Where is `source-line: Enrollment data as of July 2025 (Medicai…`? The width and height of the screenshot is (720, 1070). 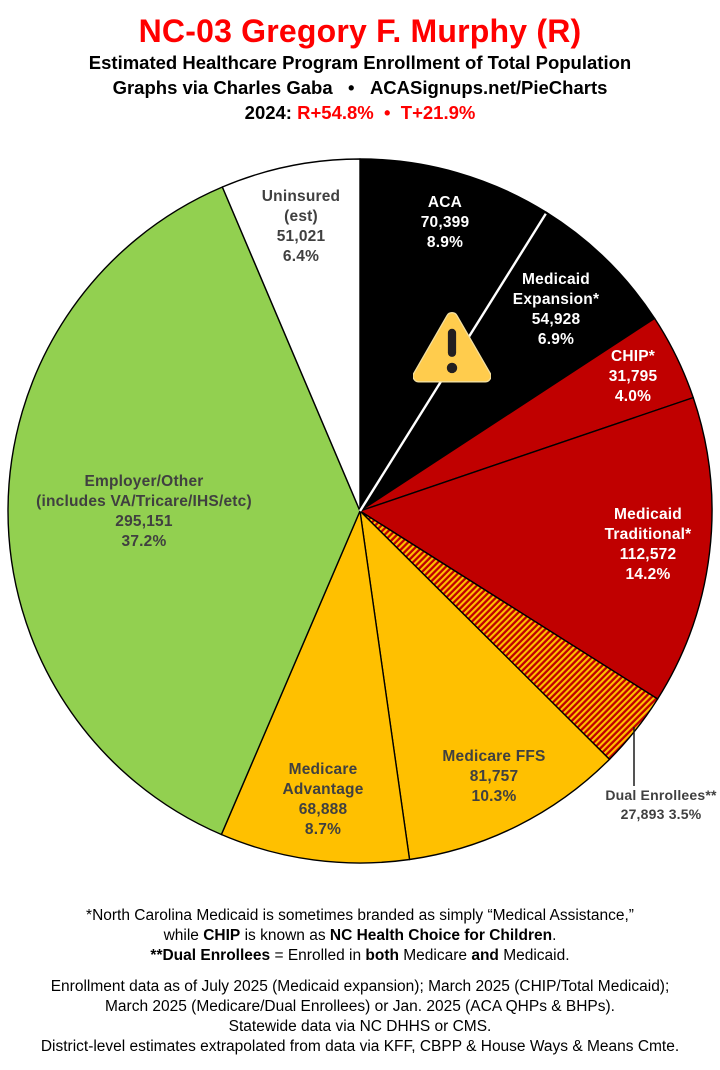
source-line: Enrollment data as of July 2025 (Medicai… is located at coordinates (360, 986).